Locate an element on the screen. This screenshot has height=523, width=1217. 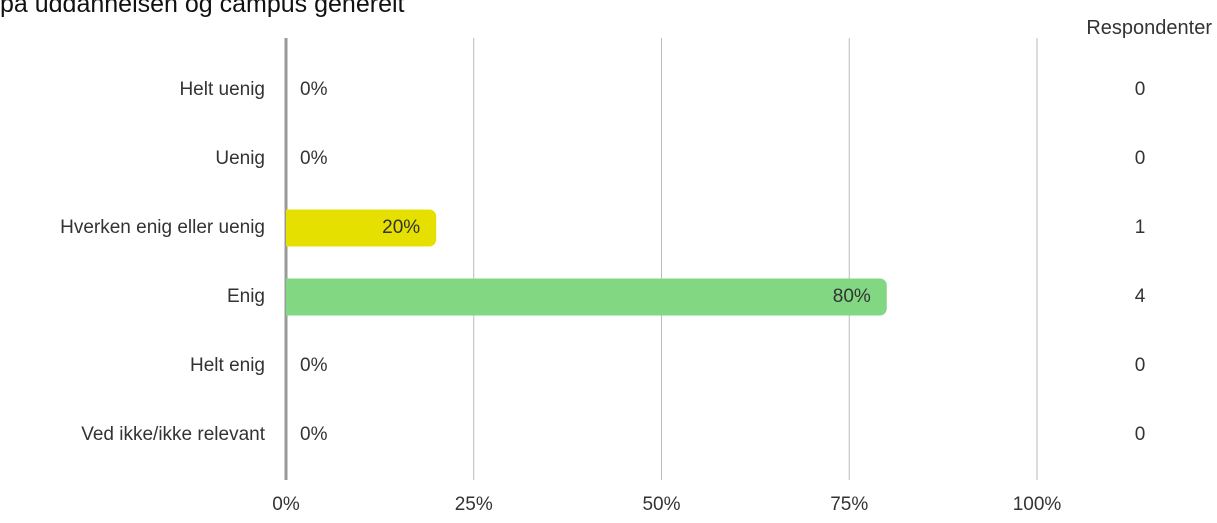
value-label: 80% is located at coordinates (852, 296).